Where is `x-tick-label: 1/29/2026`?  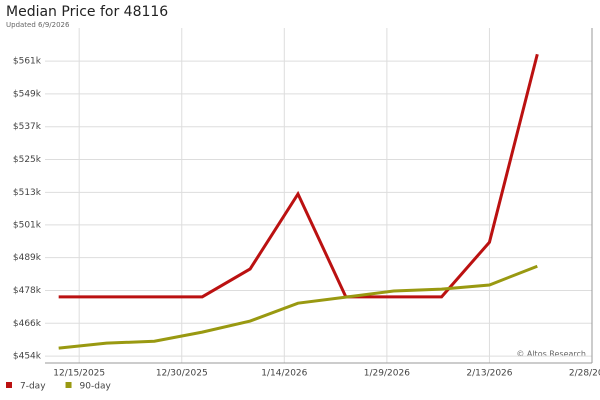
x-tick-label: 1/29/2026 is located at coordinates (387, 374).